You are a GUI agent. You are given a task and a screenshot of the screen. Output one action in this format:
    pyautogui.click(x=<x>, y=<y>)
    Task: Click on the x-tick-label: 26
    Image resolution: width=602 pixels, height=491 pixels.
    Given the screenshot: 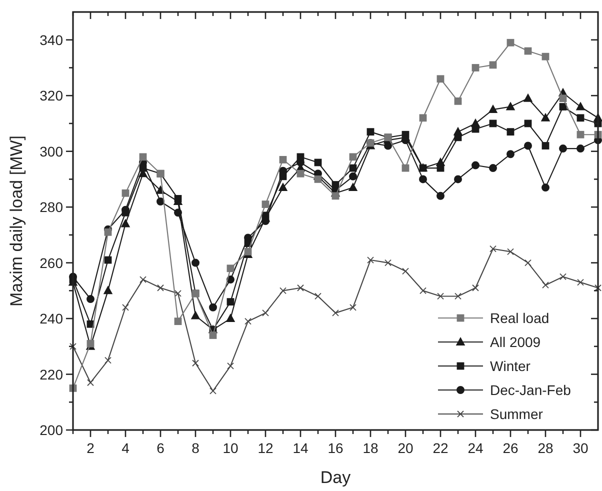 What is the action you would take?
    pyautogui.click(x=510, y=448)
    